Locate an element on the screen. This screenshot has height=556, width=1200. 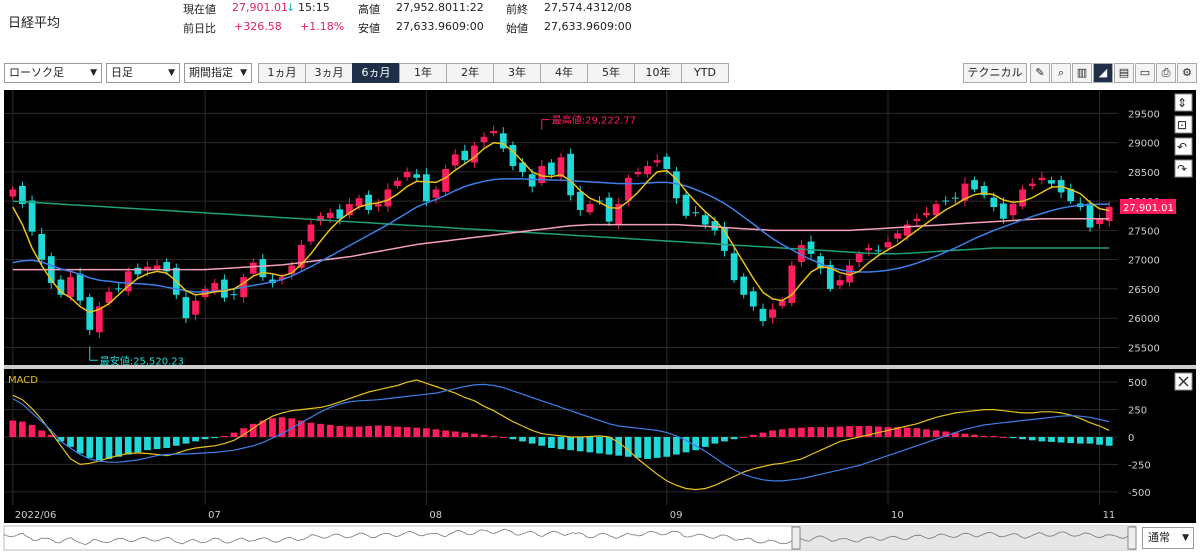
current-label: 現在値 is located at coordinates (199, 9).